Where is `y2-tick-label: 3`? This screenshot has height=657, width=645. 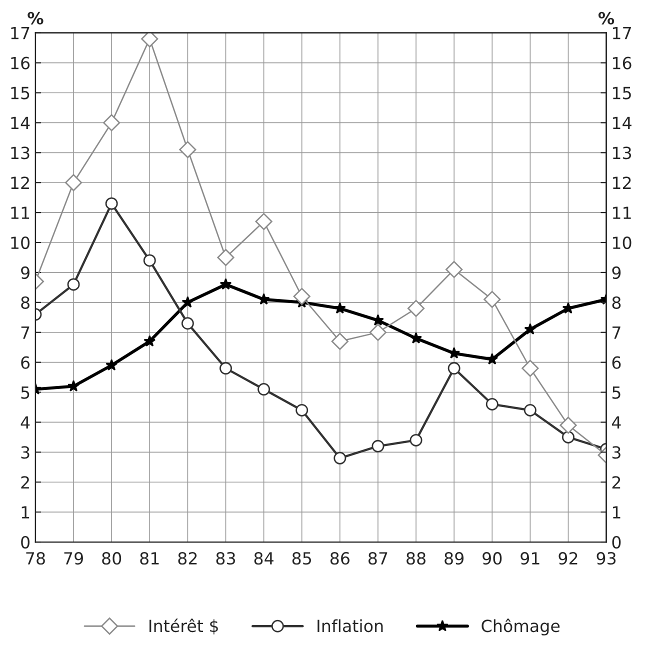
y2-tick-label: 3 is located at coordinates (616, 452).